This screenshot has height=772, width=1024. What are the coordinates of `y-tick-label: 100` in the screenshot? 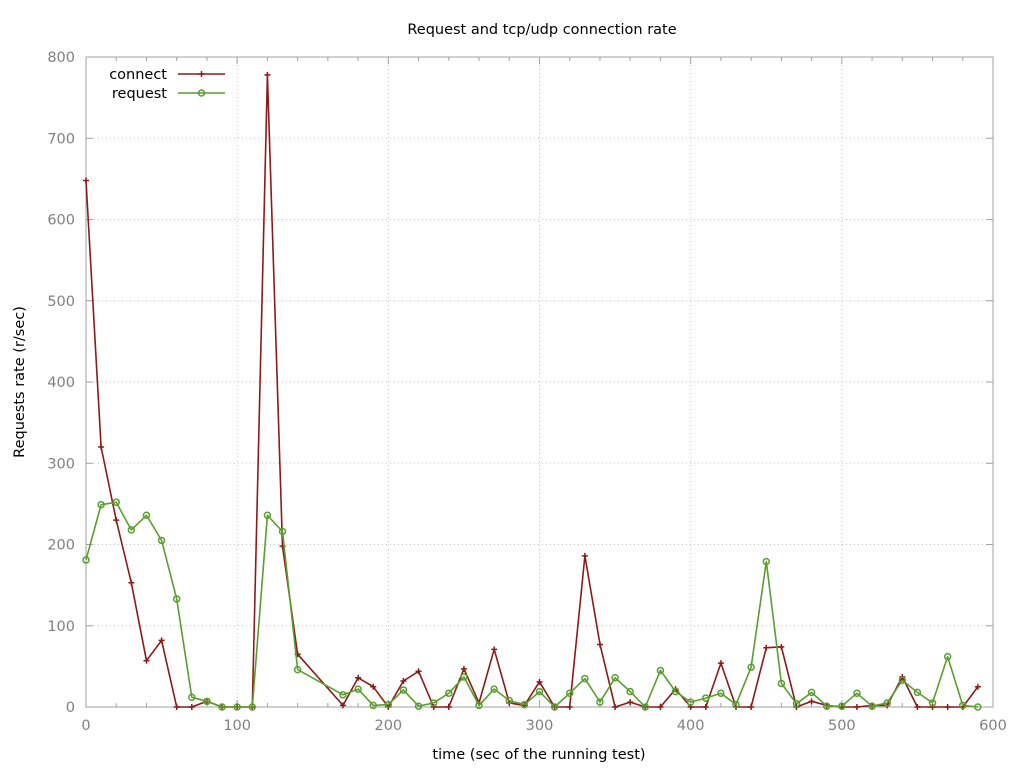 It's located at (61, 627).